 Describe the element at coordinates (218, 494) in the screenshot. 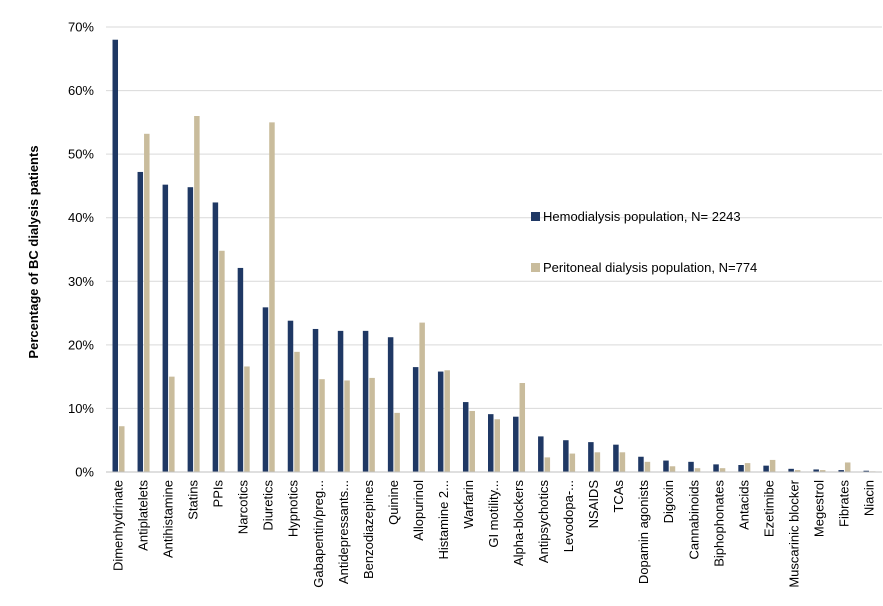

I see `x-tick-label: PPIs` at that location.